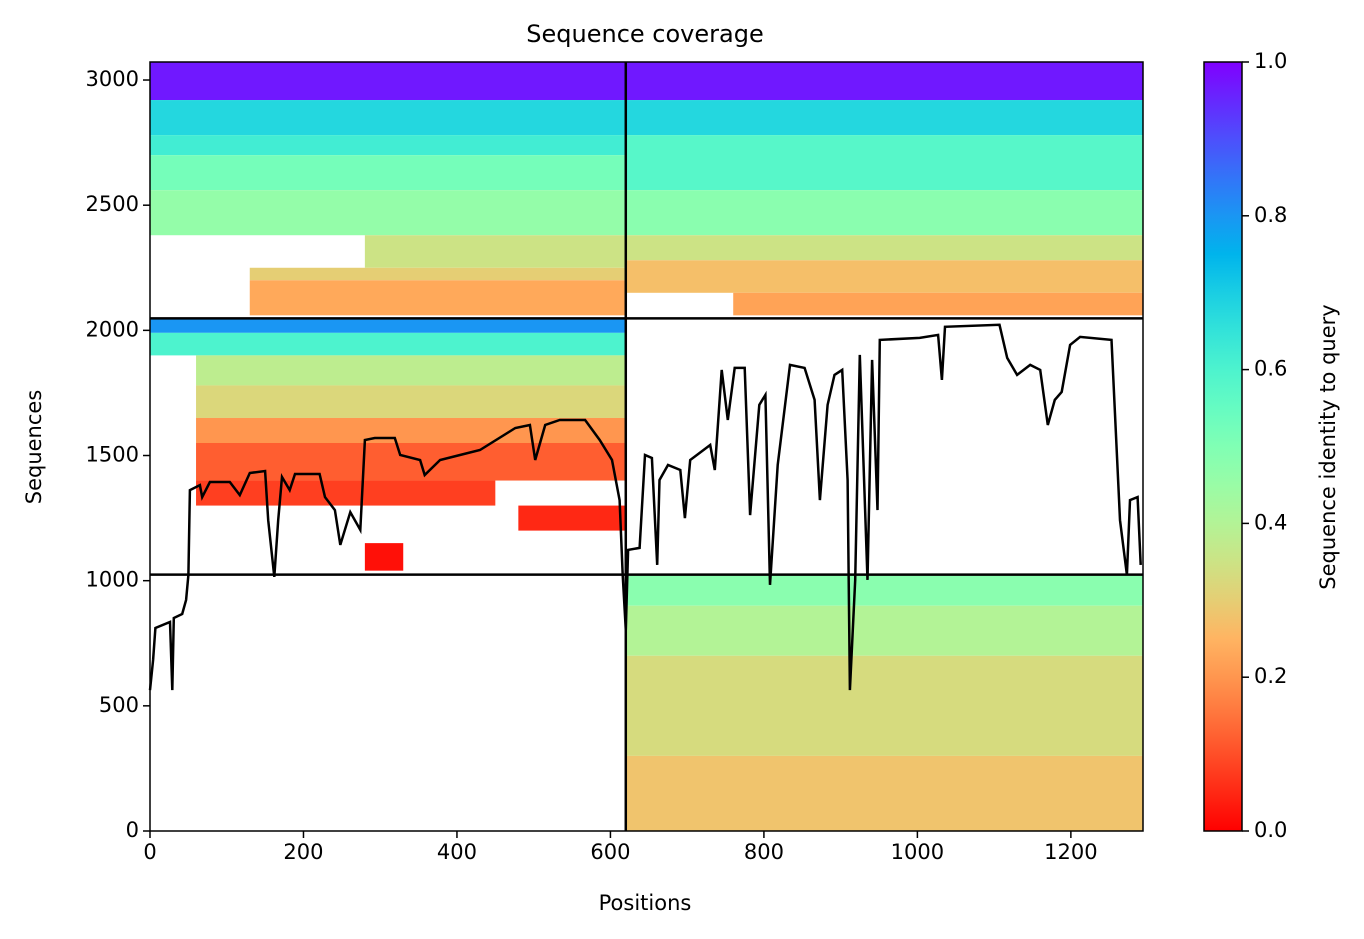 This screenshot has height=939, width=1364. I want to click on y-tick-label: 1500, so click(112, 455).